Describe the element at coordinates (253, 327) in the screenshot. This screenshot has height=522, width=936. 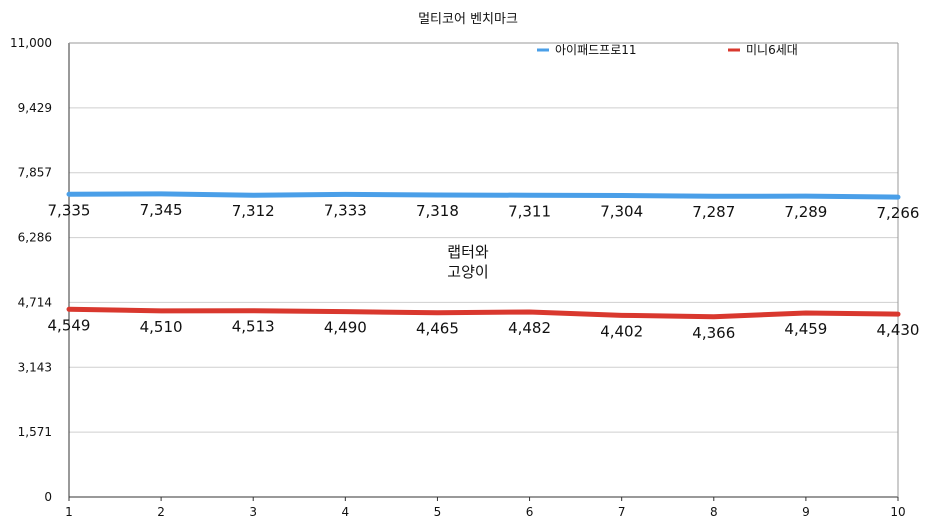
I see `data-label: 4,513` at that location.